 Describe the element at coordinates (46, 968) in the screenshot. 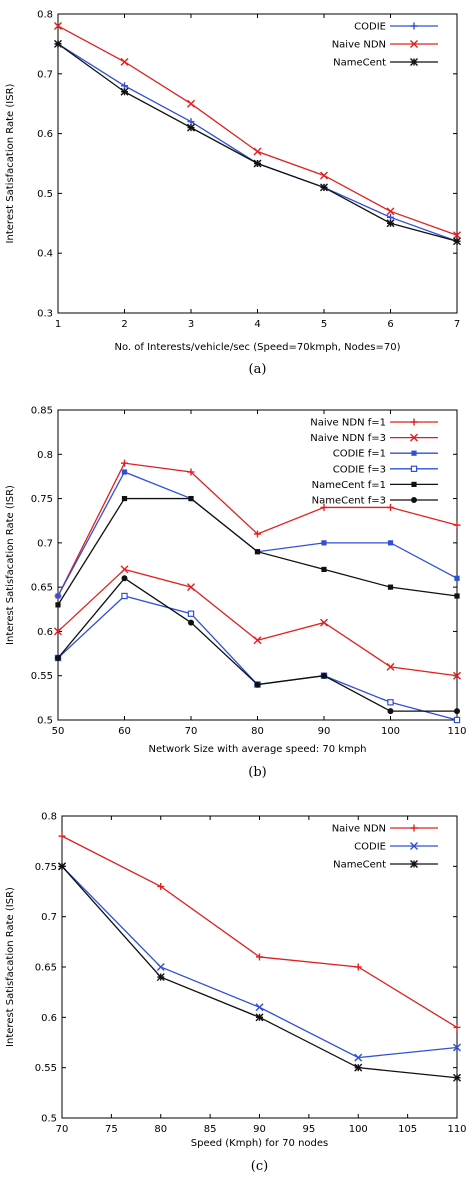

I see `y-tick-label: 0.65` at that location.